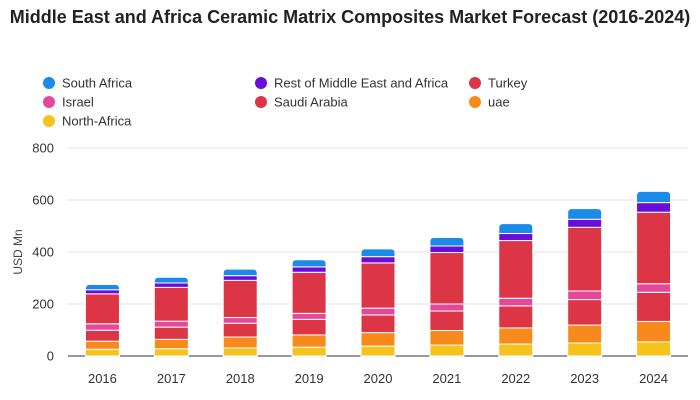 This screenshot has height=400, width=700. What do you see at coordinates (584, 378) in the screenshot?
I see `x-tick-label: 2023` at bounding box center [584, 378].